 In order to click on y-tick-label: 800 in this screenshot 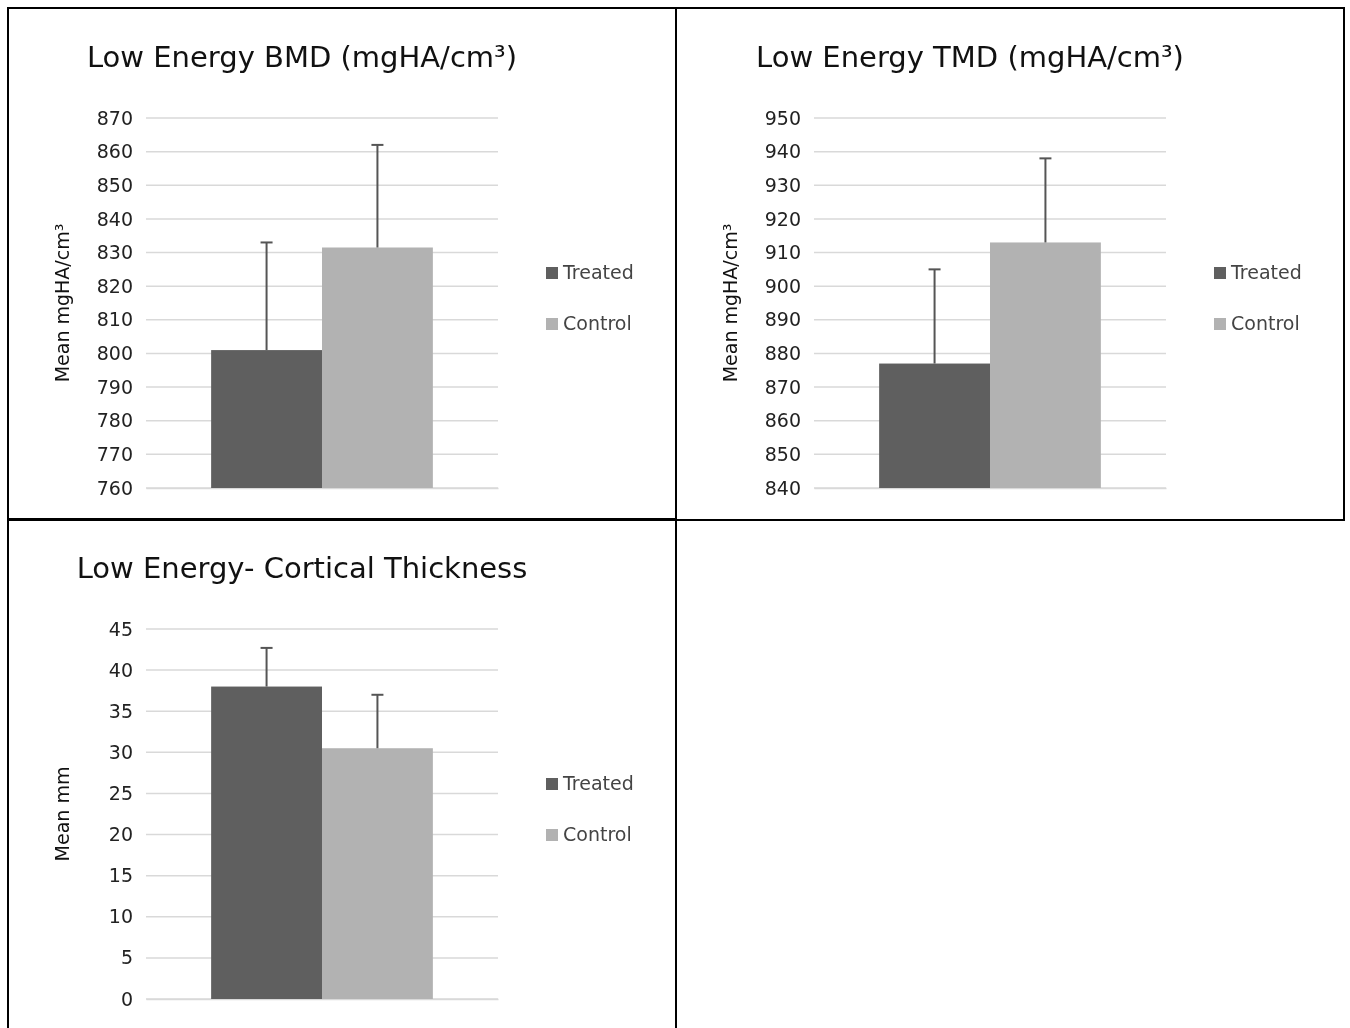, I will do `click(114, 353)`.